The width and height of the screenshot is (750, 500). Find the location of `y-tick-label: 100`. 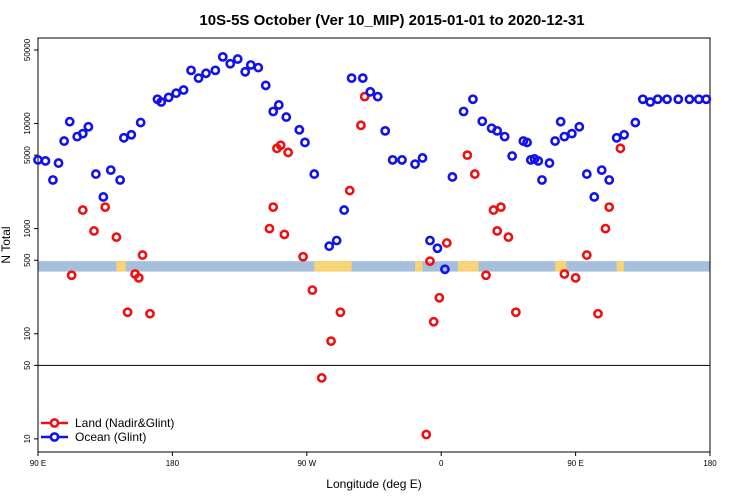

y-tick-label: 100 is located at coordinates (27, 334).